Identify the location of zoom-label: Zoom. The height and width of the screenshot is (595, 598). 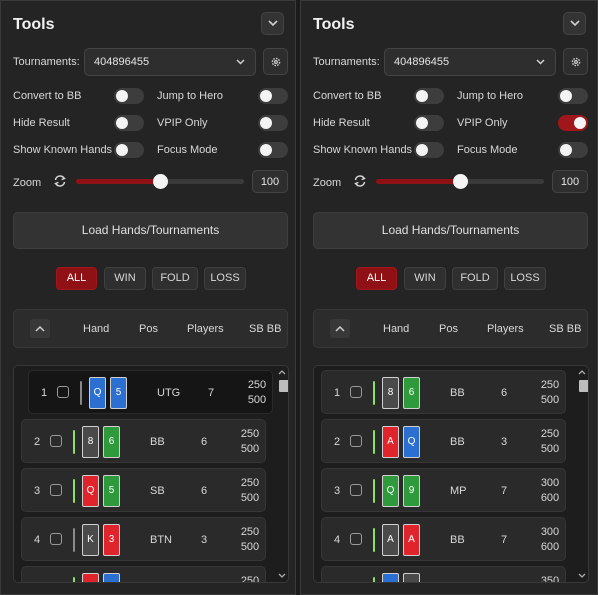
(27, 183).